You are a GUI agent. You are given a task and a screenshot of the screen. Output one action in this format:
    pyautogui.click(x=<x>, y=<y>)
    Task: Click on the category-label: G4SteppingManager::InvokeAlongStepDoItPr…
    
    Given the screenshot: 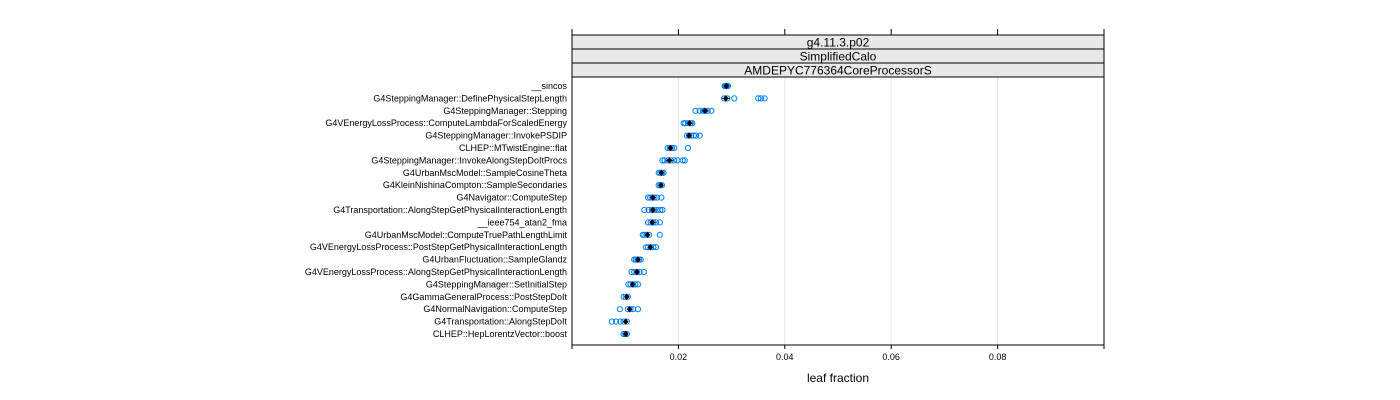 What is the action you would take?
    pyautogui.click(x=469, y=160)
    